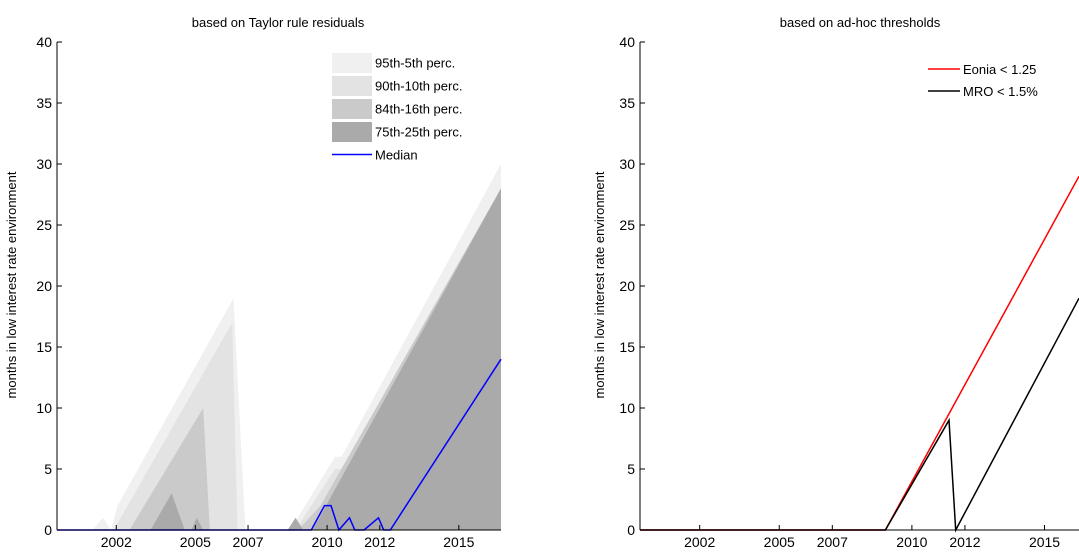 Image resolution: width=1079 pixels, height=552 pixels. What do you see at coordinates (418, 109) in the screenshot?
I see `legend-label-2: 84th-16th perc.` at bounding box center [418, 109].